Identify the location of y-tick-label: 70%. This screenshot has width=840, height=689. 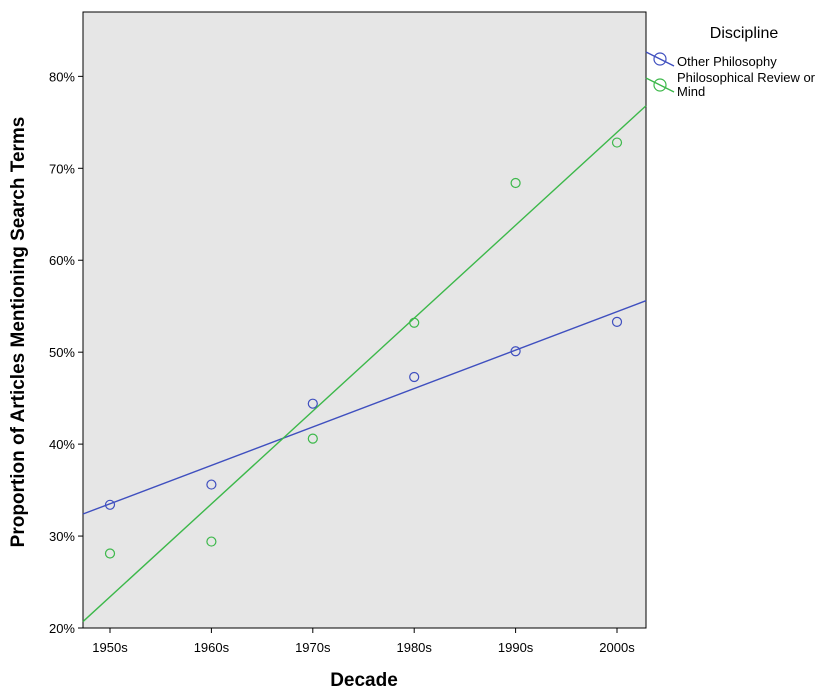
(62, 168).